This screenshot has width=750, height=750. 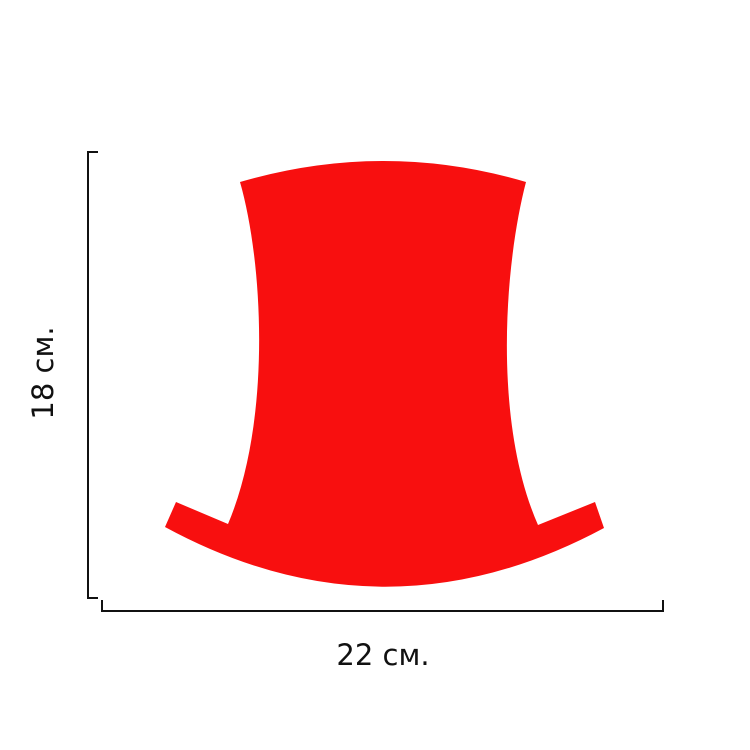 What do you see at coordinates (92, 375) in the screenshot?
I see `height-dimension-bracket` at bounding box center [92, 375].